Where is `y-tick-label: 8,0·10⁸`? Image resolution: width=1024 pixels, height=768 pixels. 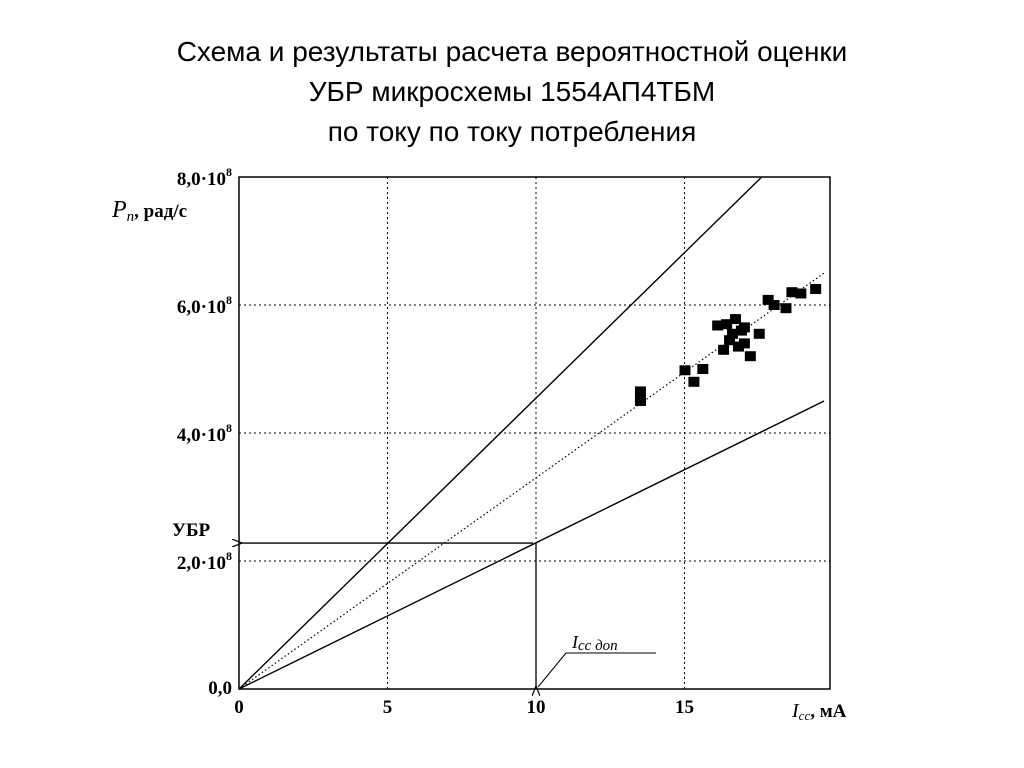 y-tick-label: 8,0·10⁸ is located at coordinates (204, 177).